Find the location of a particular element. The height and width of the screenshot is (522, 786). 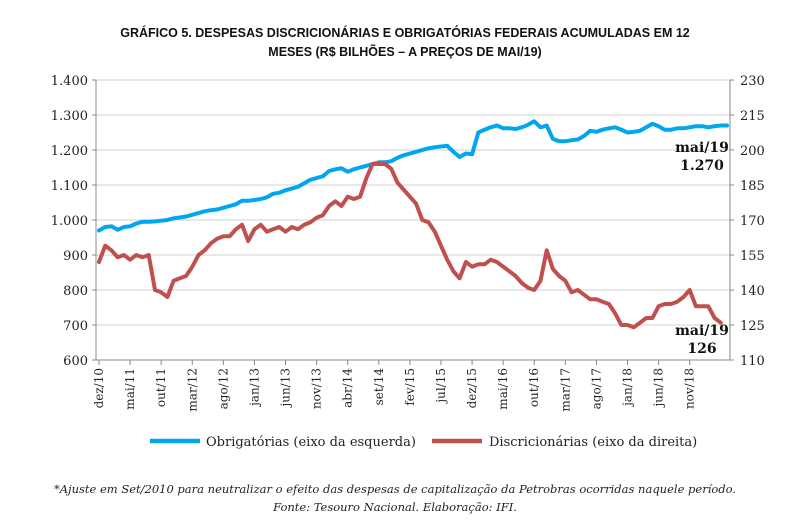

x-axis-tick-label: nov/13 is located at coordinates (317, 388).